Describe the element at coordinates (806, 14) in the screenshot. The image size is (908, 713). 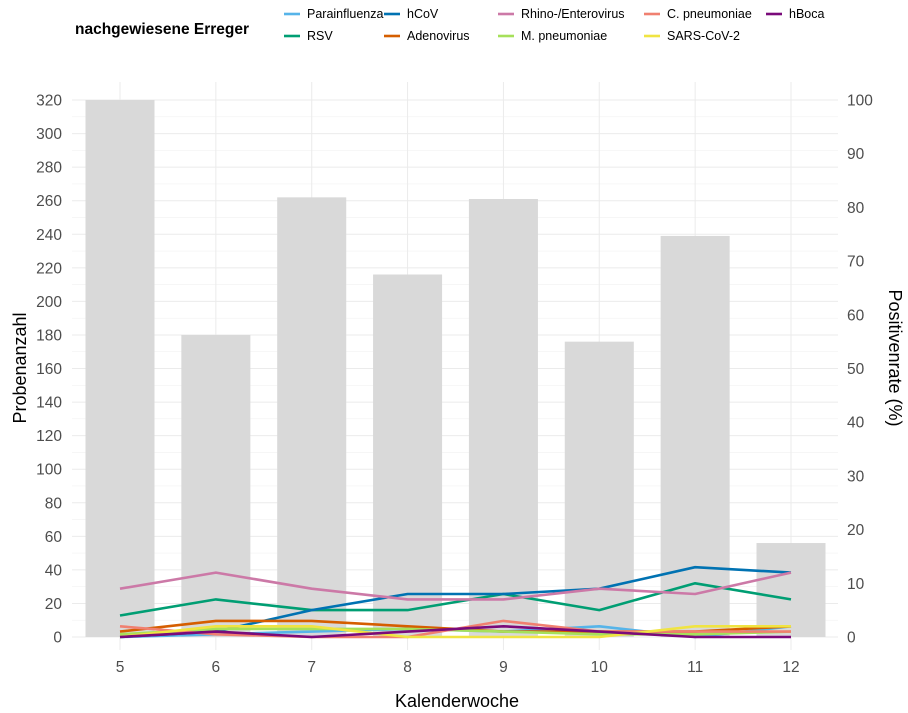
I see `legend-label-hboca: hBoca` at that location.